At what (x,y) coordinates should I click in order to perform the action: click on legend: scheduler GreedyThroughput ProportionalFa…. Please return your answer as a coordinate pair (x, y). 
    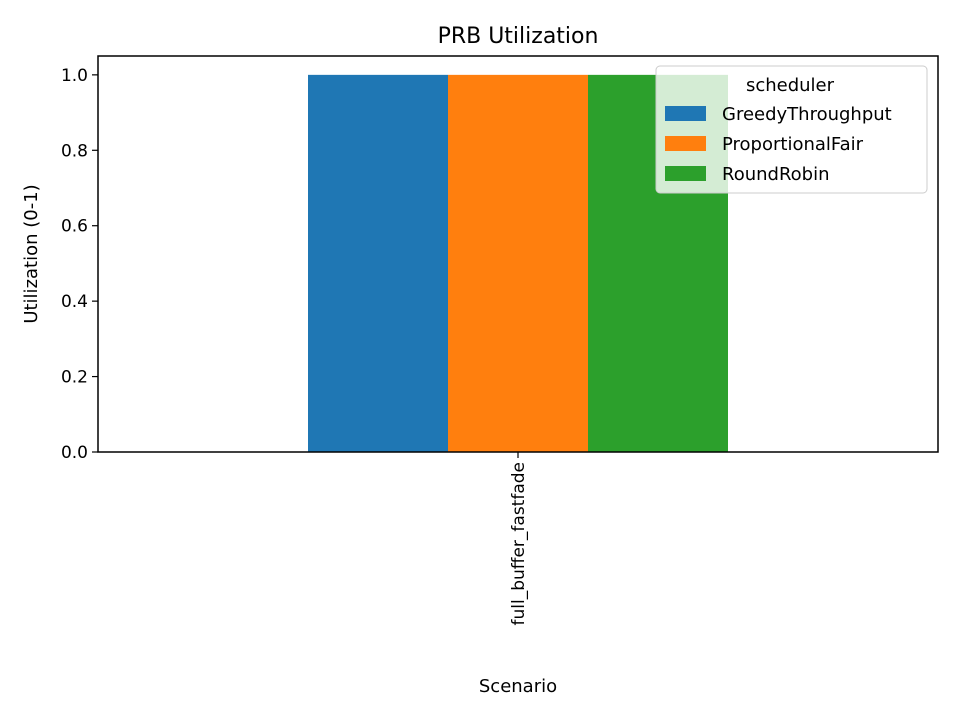
    Looking at the image, I should click on (791, 129).